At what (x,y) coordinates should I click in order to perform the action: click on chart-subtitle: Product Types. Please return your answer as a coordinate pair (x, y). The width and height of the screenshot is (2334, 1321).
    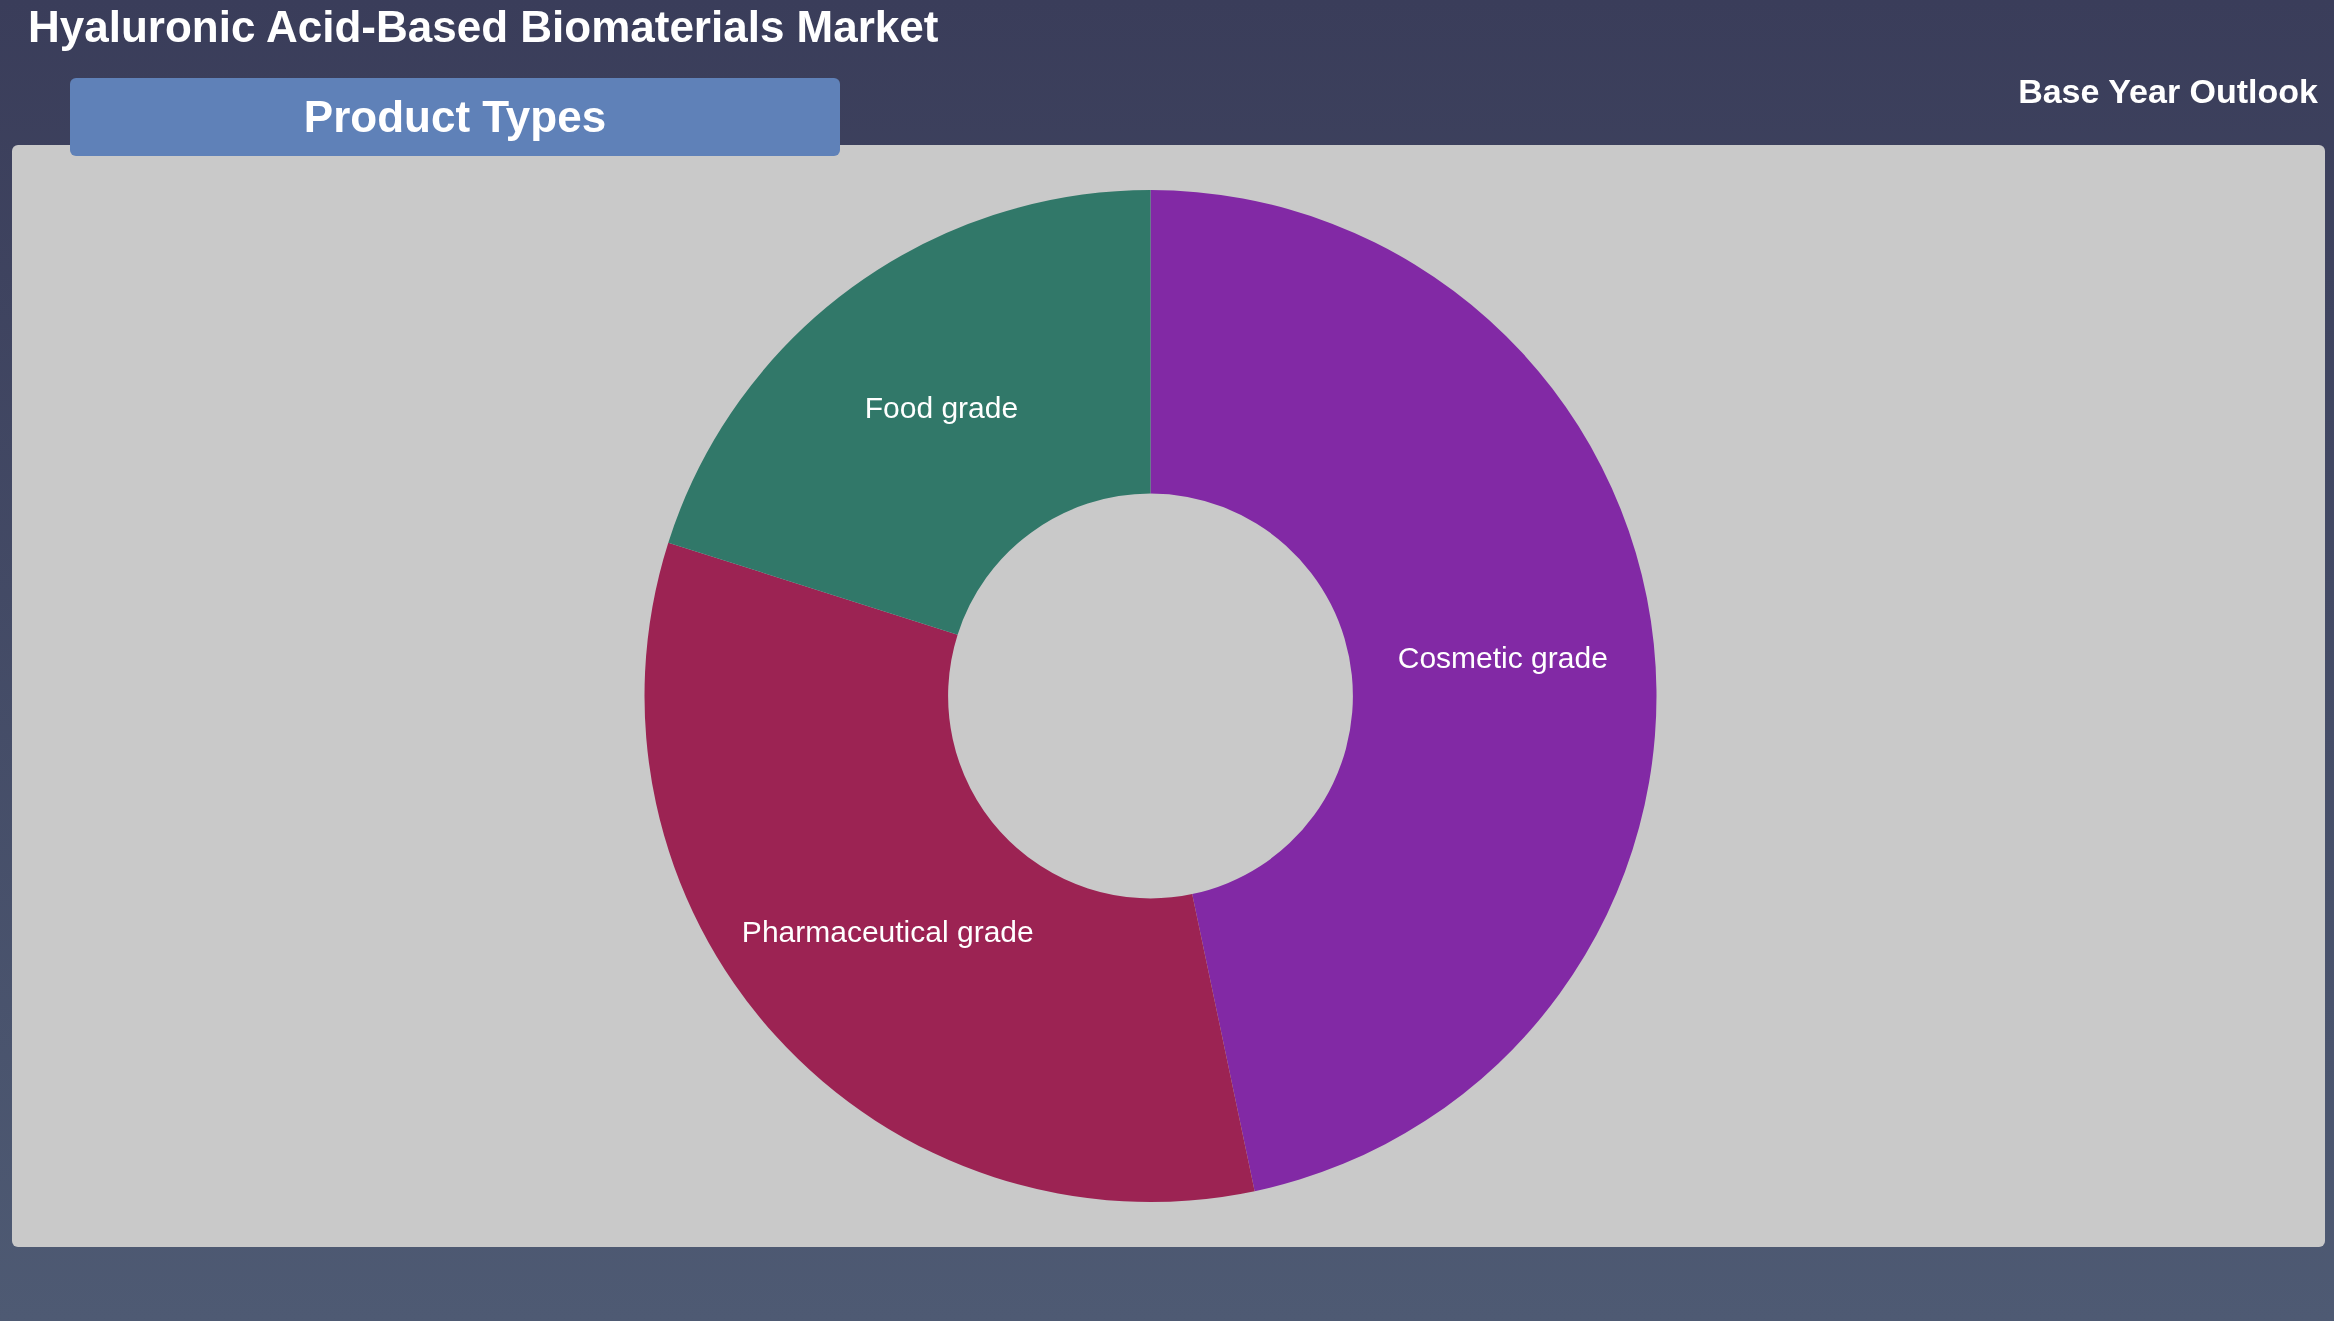
    Looking at the image, I should click on (455, 117).